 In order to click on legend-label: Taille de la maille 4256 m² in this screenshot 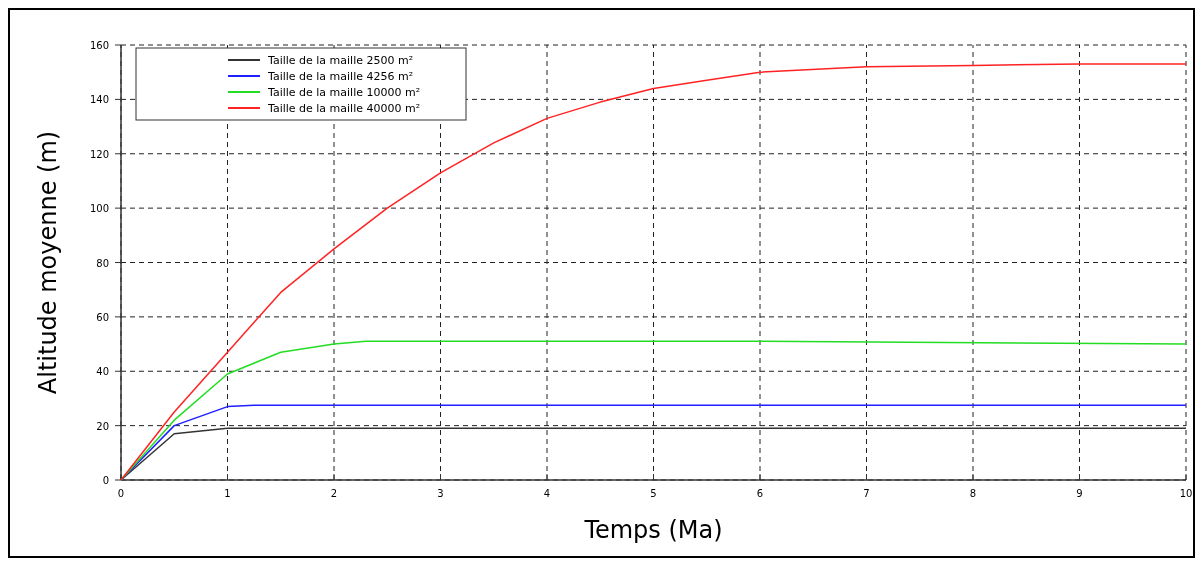, I will do `click(340, 76)`.